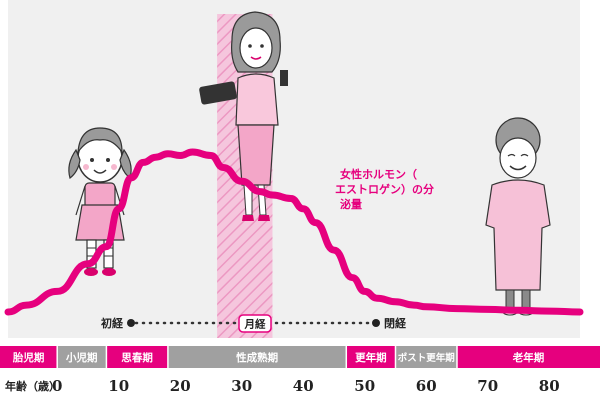  Describe the element at coordinates (118, 386) in the screenshot. I see `x-tick-label: 10` at that location.